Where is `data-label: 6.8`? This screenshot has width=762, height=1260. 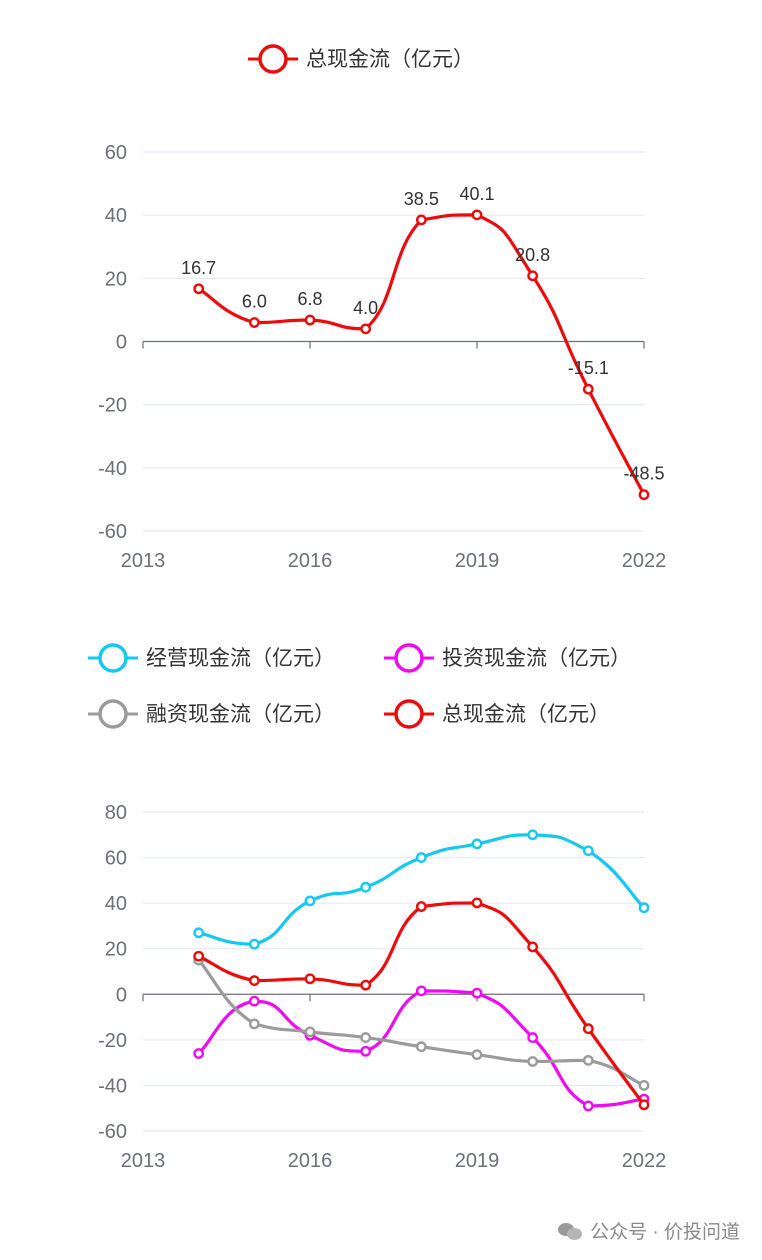
data-label: 6.8 is located at coordinates (309, 299).